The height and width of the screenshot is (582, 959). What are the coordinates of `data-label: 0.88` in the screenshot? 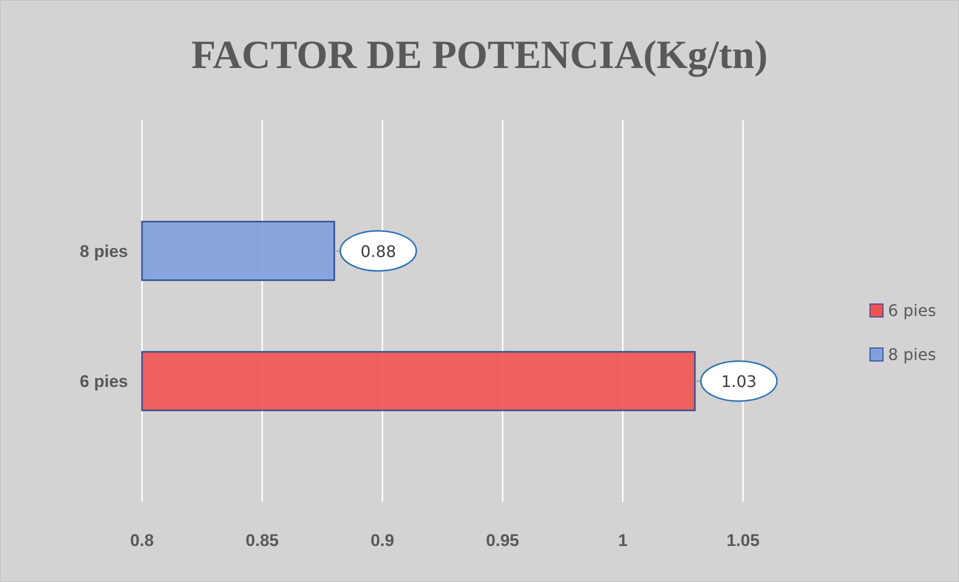 It's located at (378, 251).